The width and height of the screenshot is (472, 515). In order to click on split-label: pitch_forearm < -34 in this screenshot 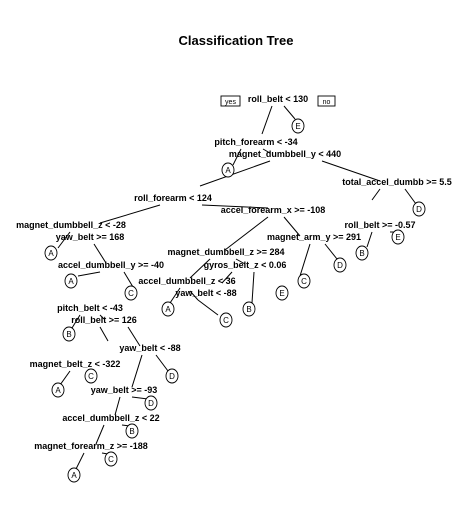, I will do `click(255, 142)`.